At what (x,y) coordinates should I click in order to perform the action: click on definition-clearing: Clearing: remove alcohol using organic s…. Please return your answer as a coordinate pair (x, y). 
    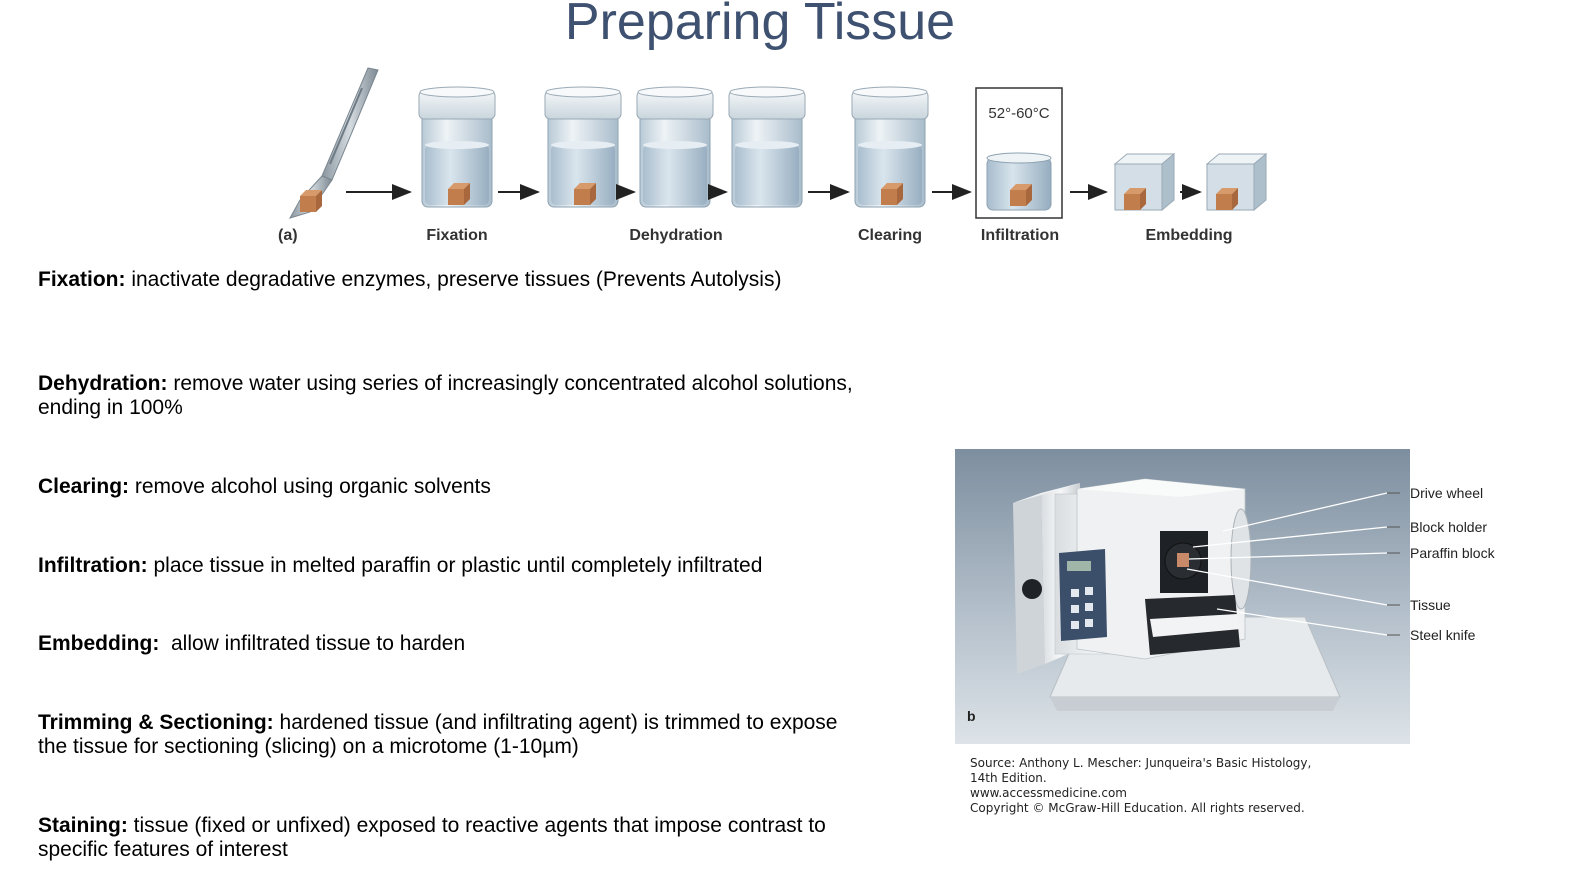
    Looking at the image, I should click on (448, 487).